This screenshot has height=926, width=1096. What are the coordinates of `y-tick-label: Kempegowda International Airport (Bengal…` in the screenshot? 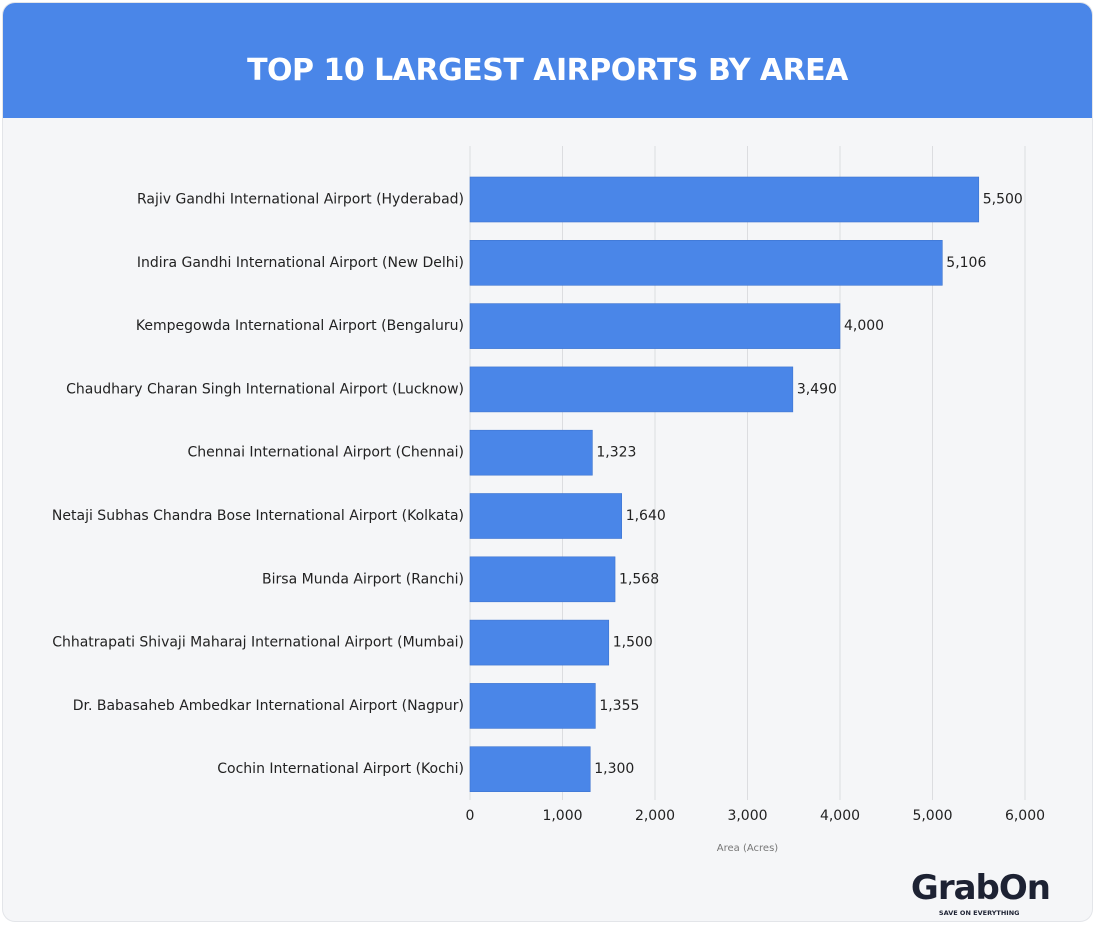 It's located at (300, 326).